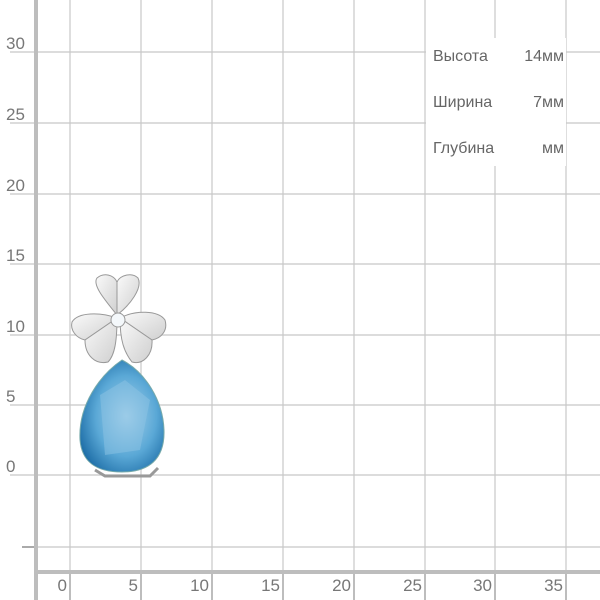 The height and width of the screenshot is (600, 600). I want to click on y-tick-label: 10, so click(15, 326).